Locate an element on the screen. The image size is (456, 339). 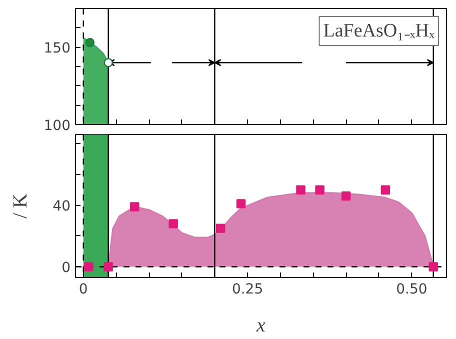
x-axis-title: x is located at coordinates (261, 325).